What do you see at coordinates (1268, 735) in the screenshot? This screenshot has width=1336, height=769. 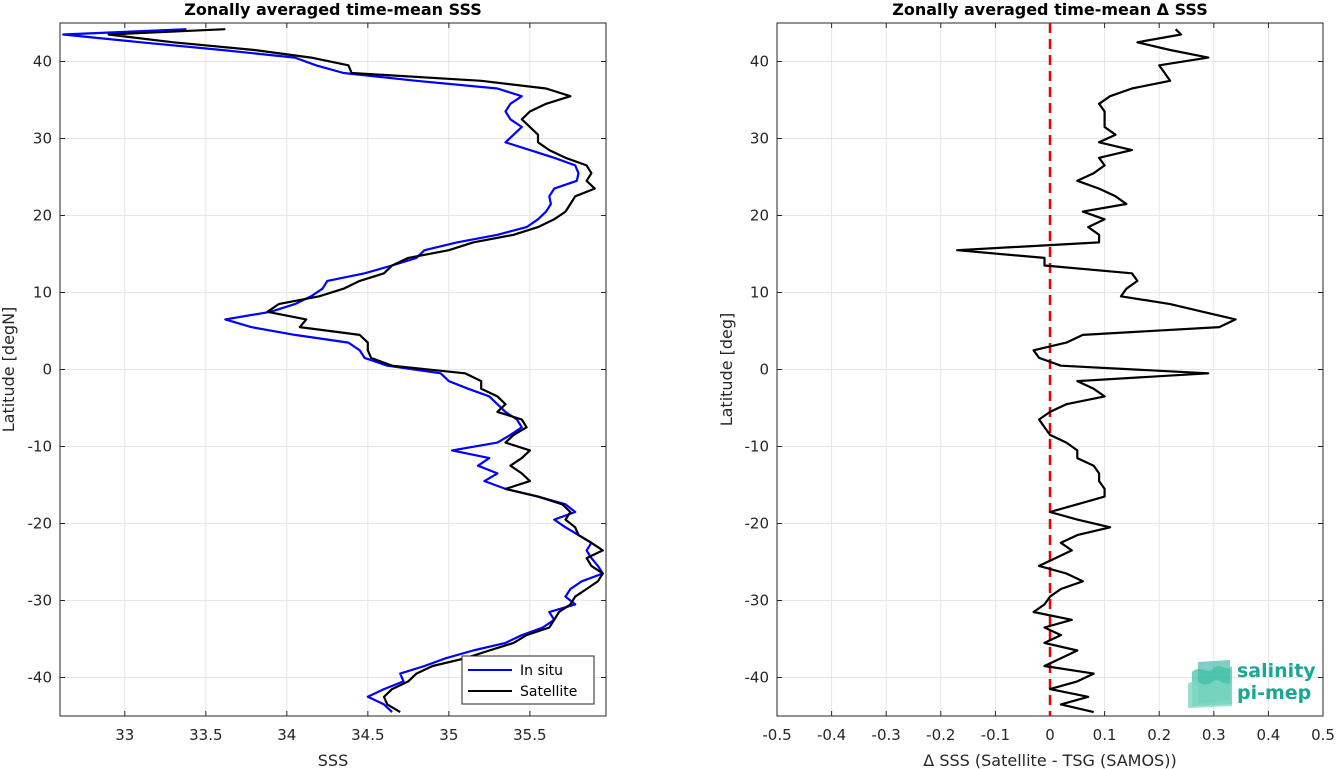 I see `x-tick-label: 0.4` at bounding box center [1268, 735].